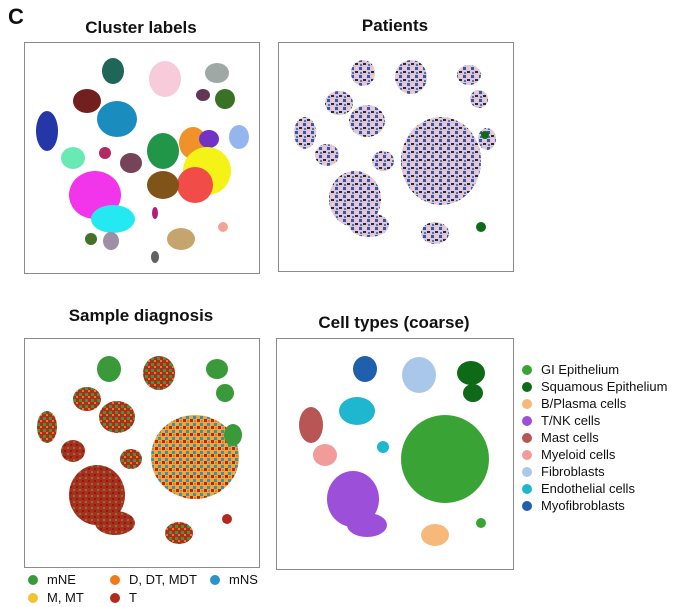  Describe the element at coordinates (583, 505) in the screenshot. I see `legend-label: Myofibroblasts` at that location.